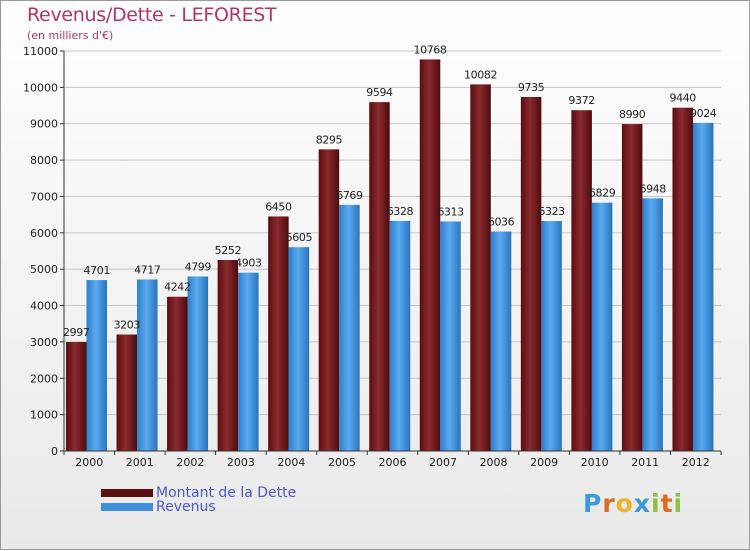 This screenshot has width=750, height=551. Describe the element at coordinates (632, 114) in the screenshot. I see `data-label-debt: 8990` at that location.